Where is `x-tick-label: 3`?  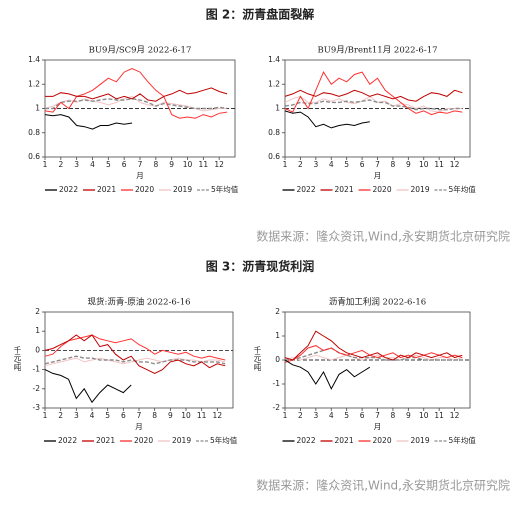 x-tick-label: 3 is located at coordinates (315, 164).